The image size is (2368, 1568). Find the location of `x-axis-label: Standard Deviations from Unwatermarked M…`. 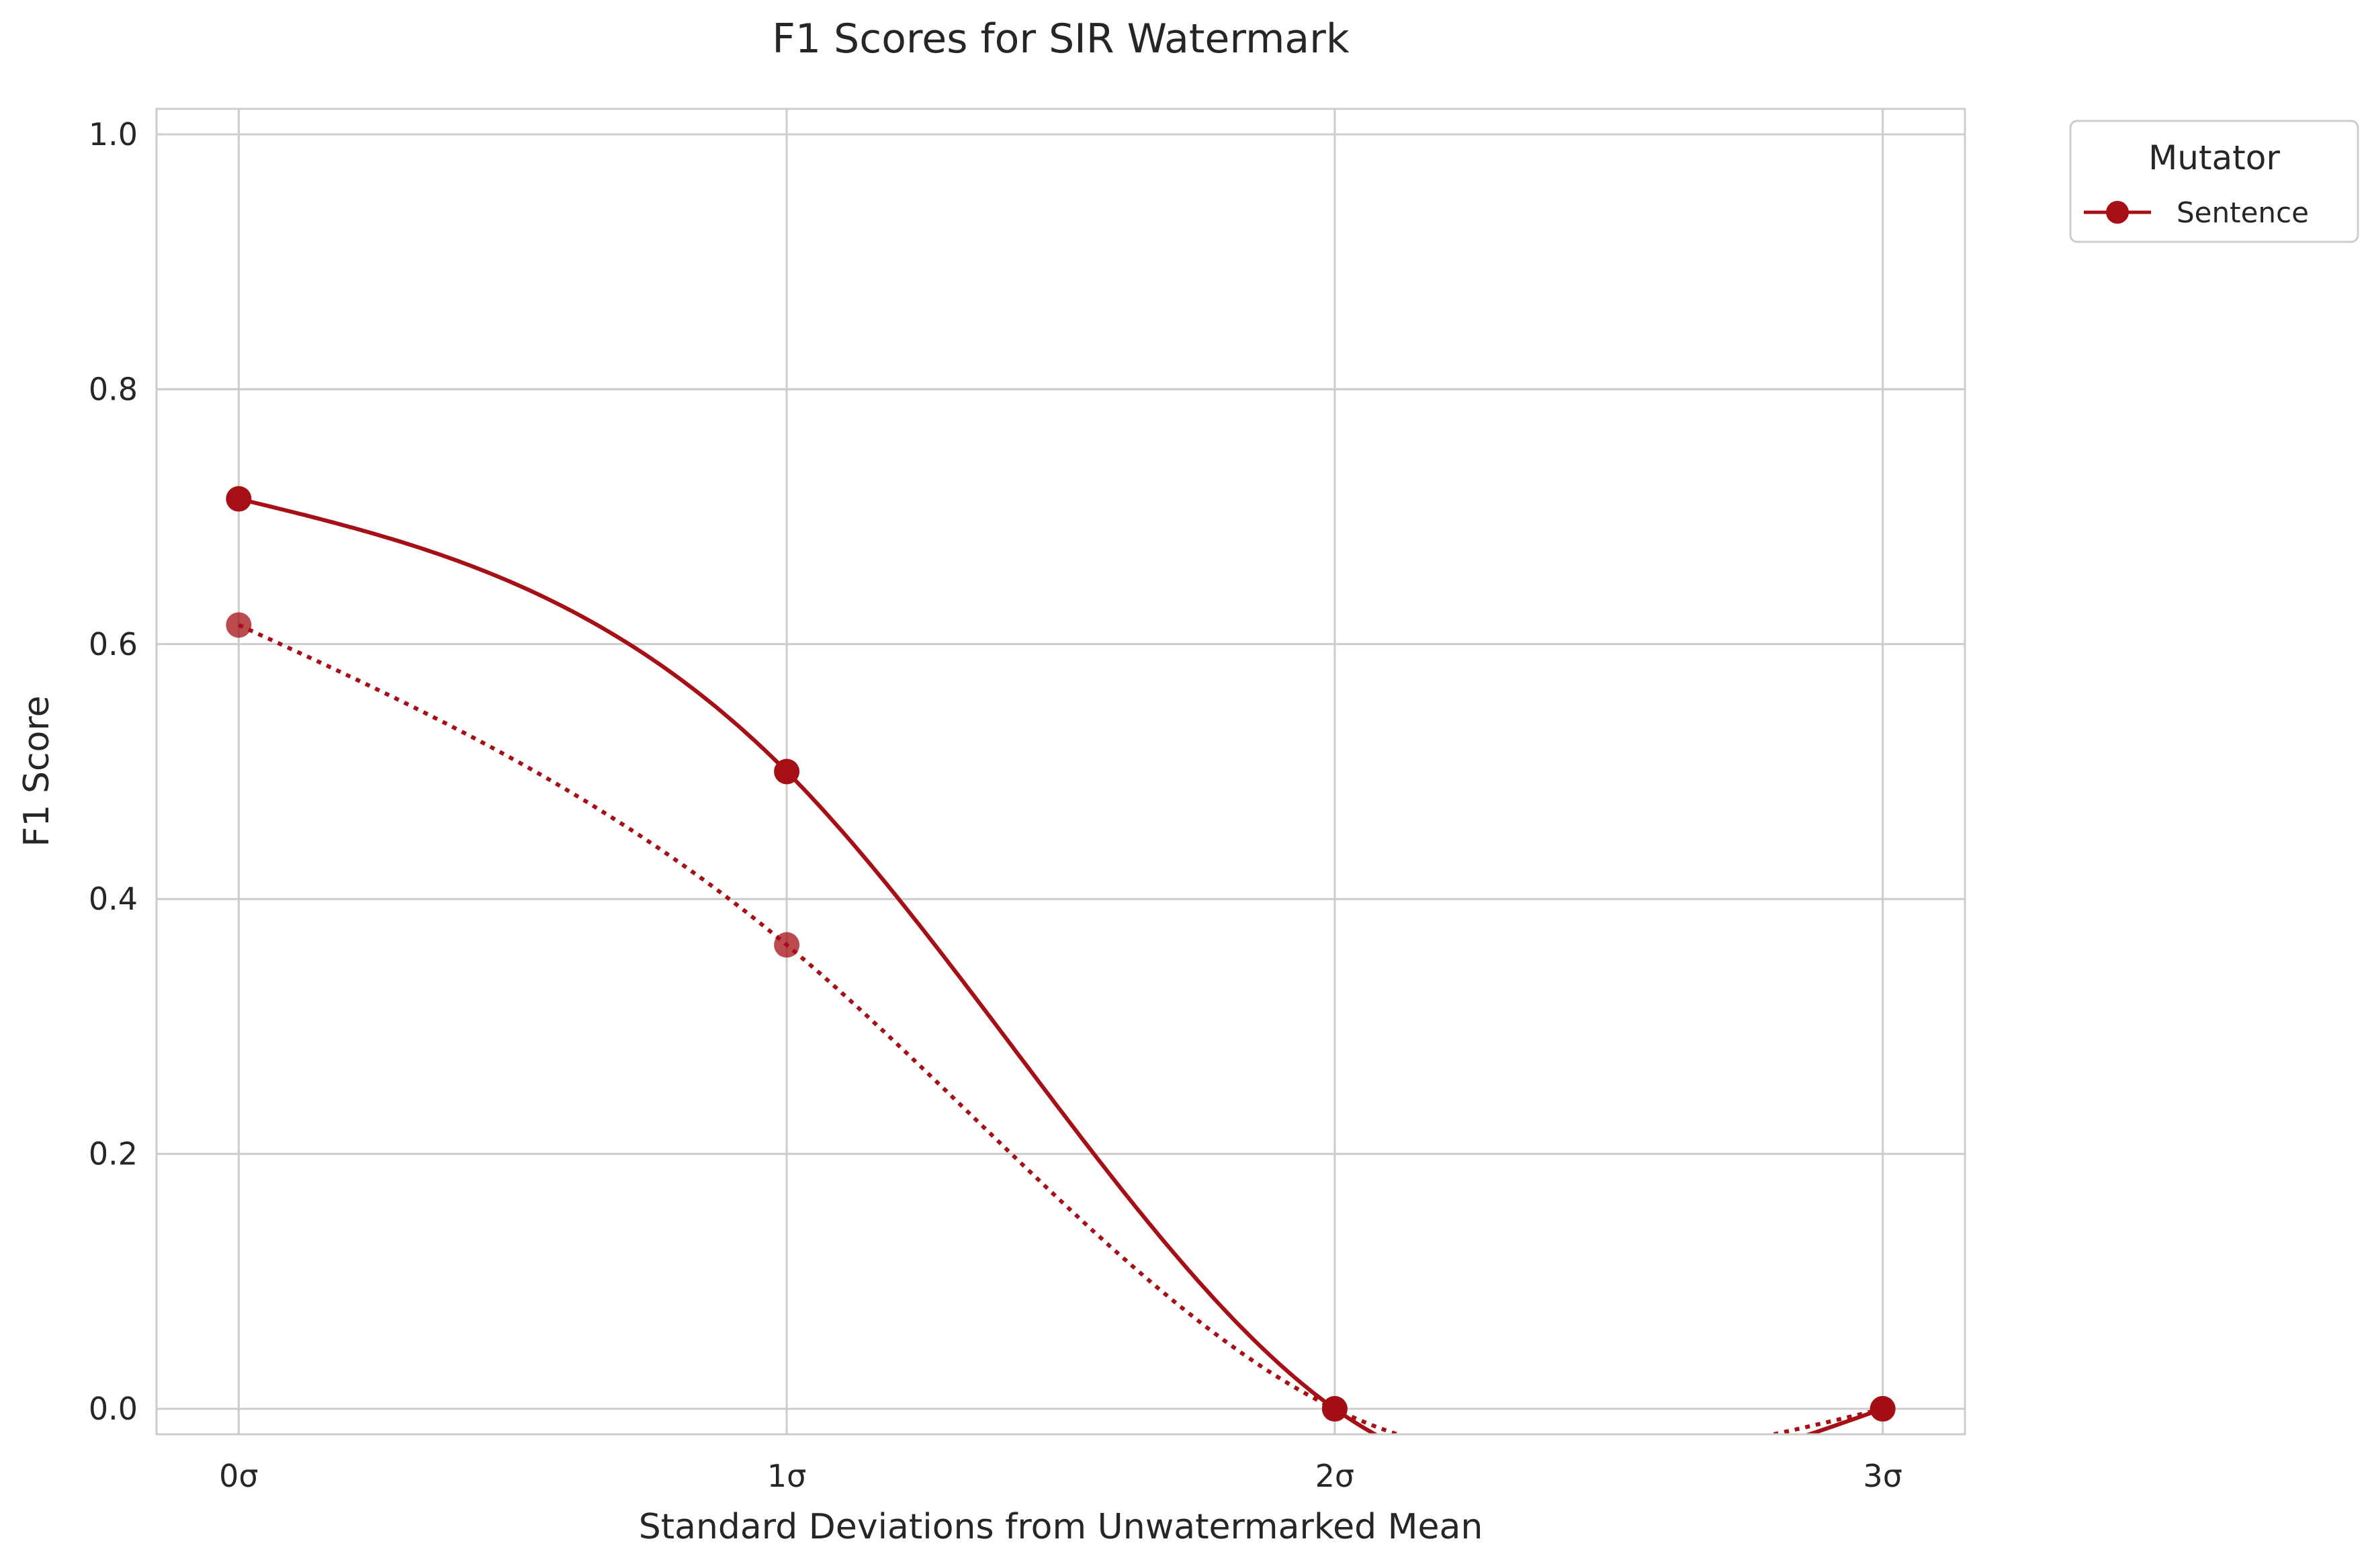

x-axis-label: Standard Deviations from Unwatermarked M… is located at coordinates (1061, 1527).